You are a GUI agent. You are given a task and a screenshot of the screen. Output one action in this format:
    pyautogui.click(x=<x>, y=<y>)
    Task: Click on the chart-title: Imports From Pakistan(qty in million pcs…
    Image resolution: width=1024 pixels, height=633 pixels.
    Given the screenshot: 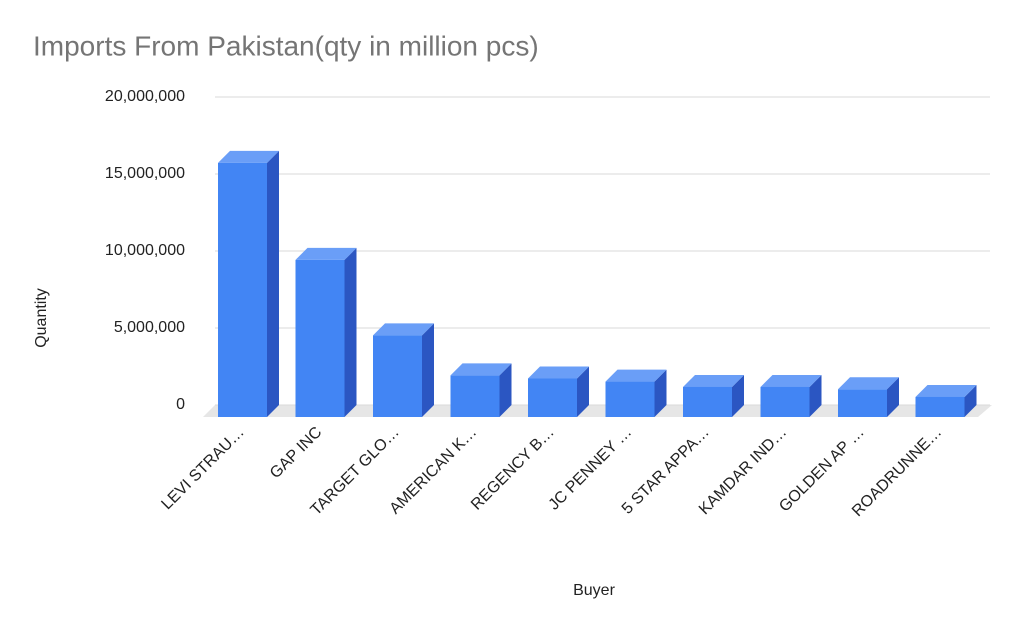 What is the action you would take?
    pyautogui.click(x=286, y=45)
    